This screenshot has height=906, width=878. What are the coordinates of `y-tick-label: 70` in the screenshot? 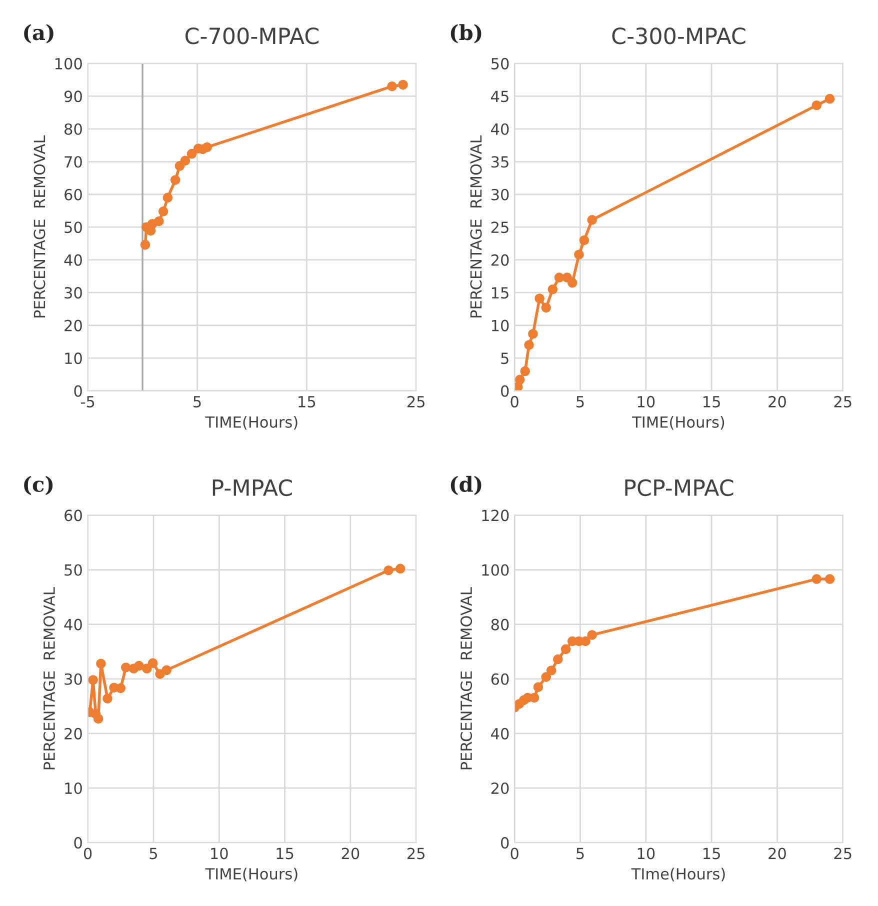 It's located at (73, 162).